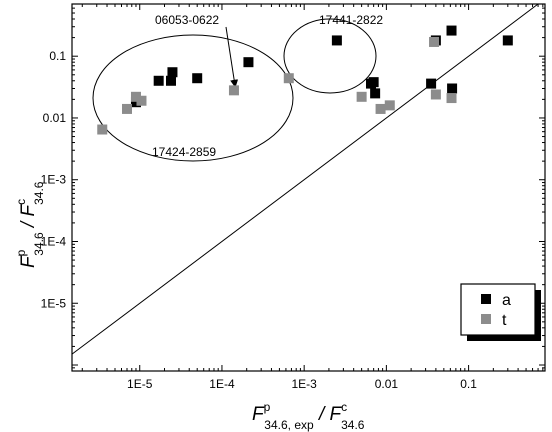  What do you see at coordinates (351, 20) in the screenshot?
I see `annotation-17441-2822: 17441-2822` at bounding box center [351, 20].